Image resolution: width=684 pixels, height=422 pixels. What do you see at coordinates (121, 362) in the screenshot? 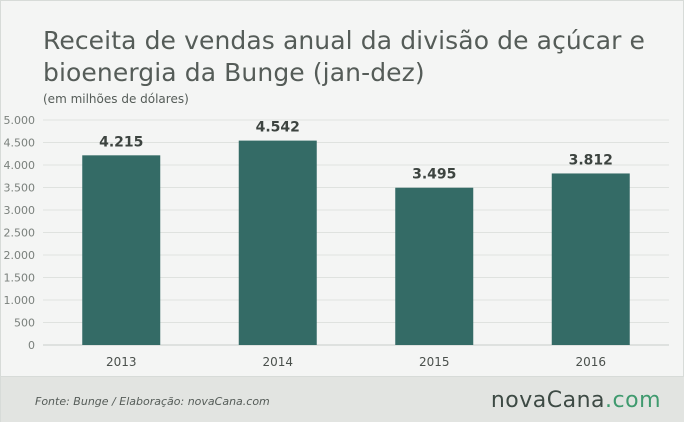
I see `x-tick-label: 2013` at bounding box center [121, 362].